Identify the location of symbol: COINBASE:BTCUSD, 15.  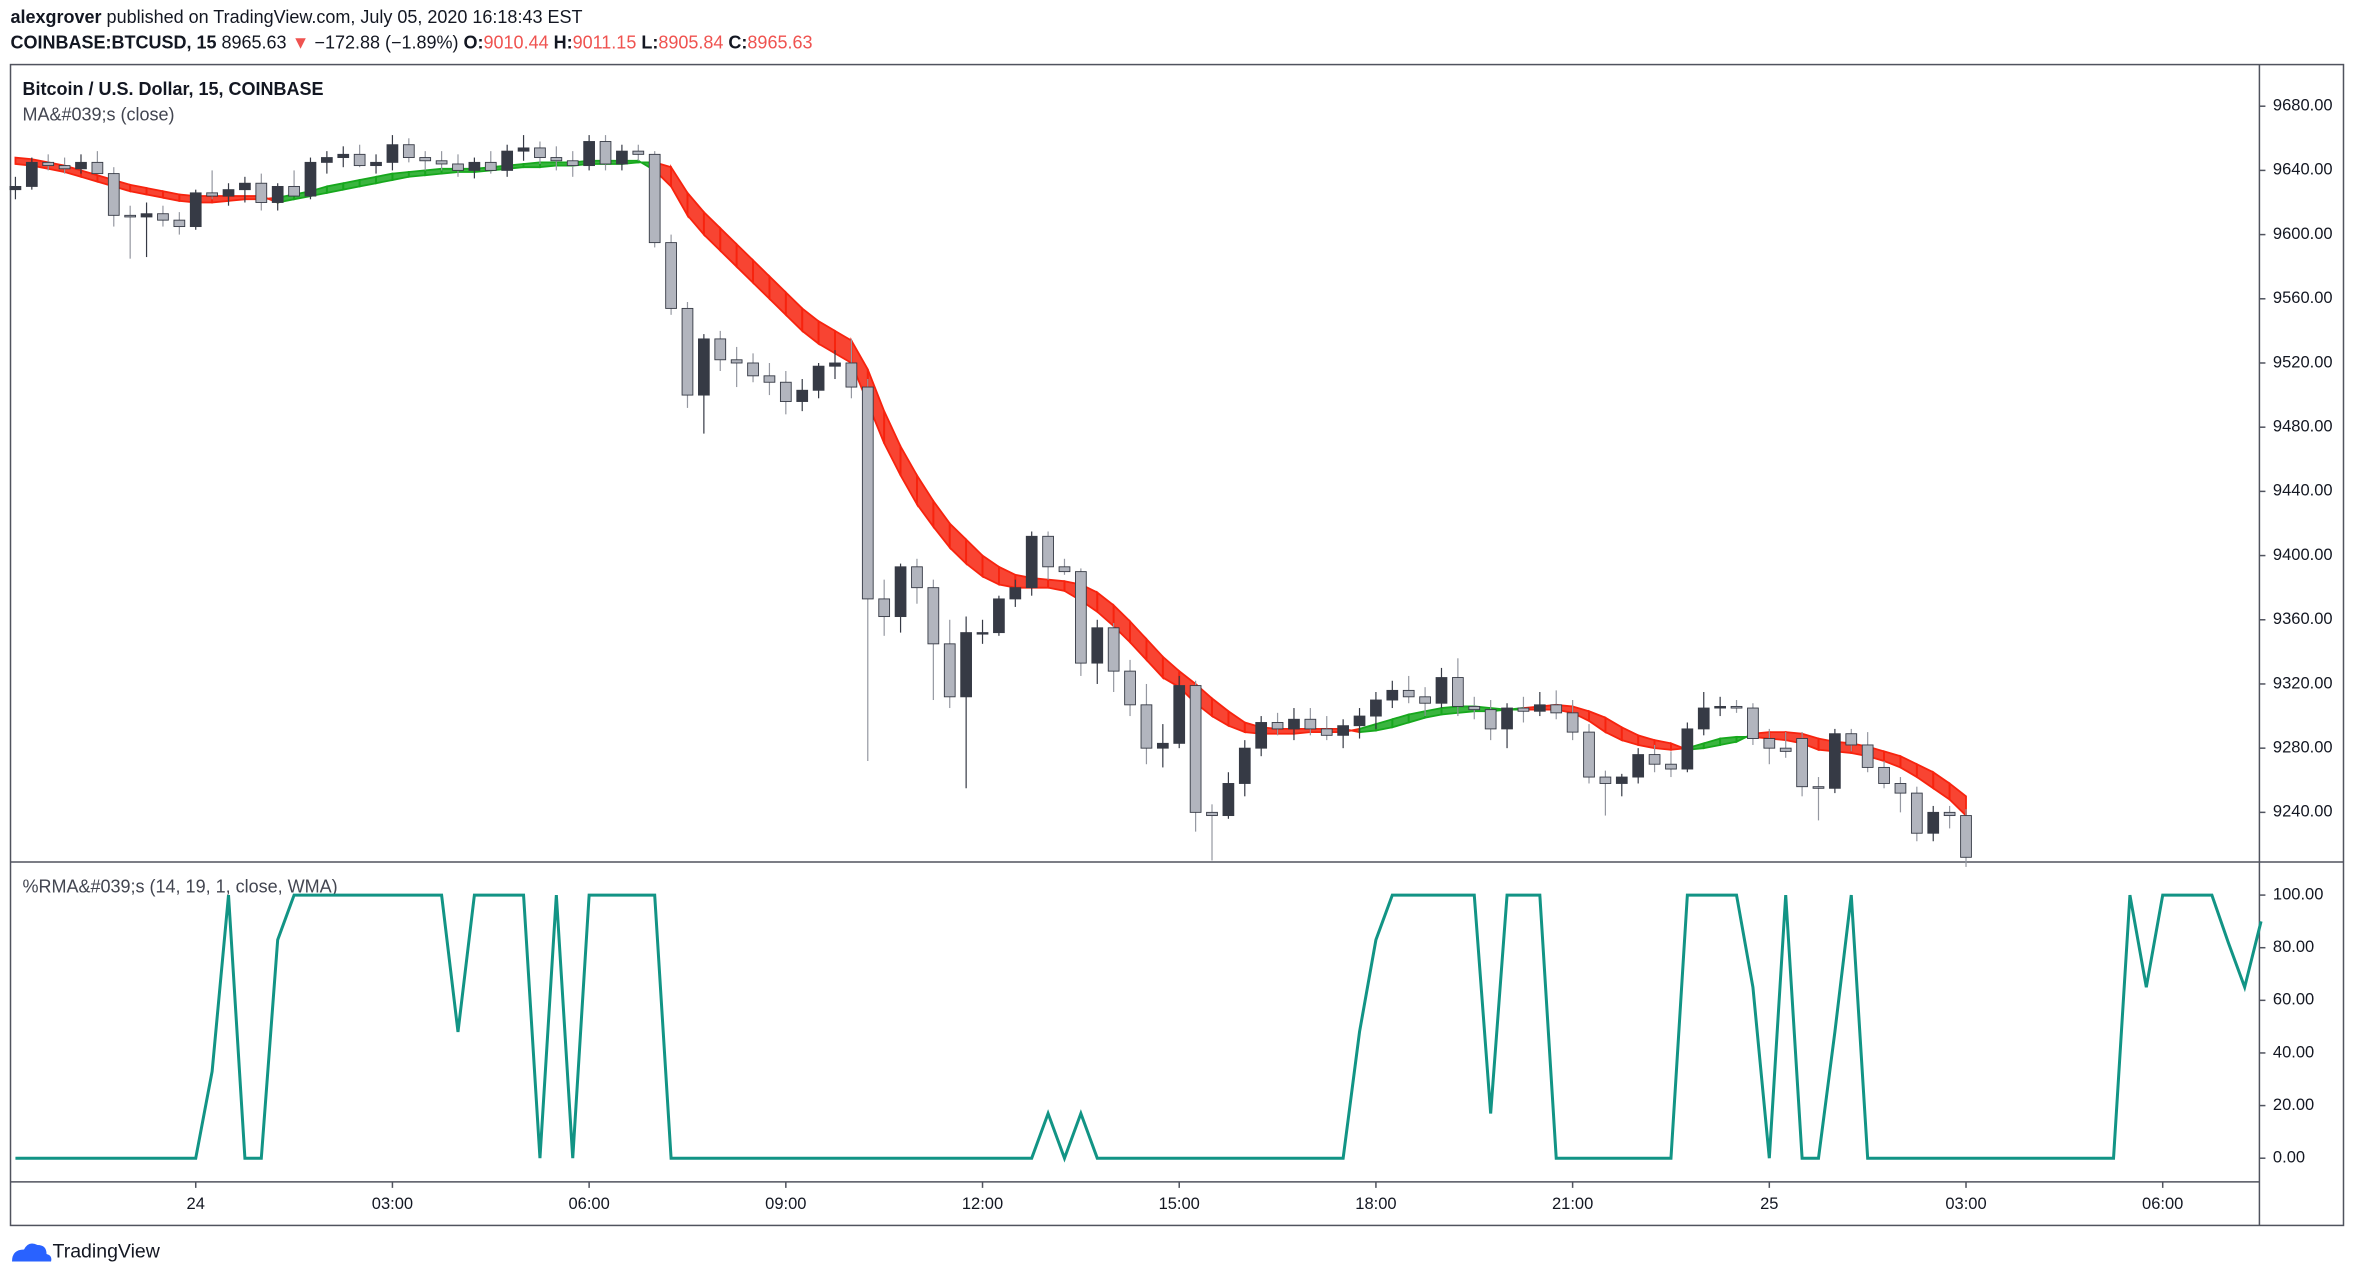
(114, 42).